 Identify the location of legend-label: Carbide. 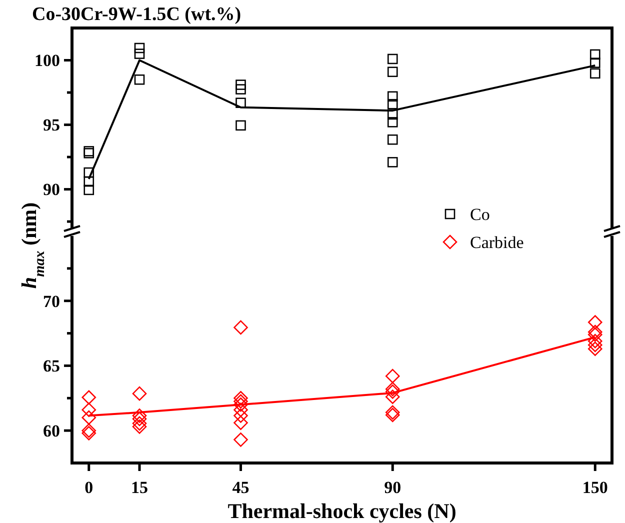
(497, 242).